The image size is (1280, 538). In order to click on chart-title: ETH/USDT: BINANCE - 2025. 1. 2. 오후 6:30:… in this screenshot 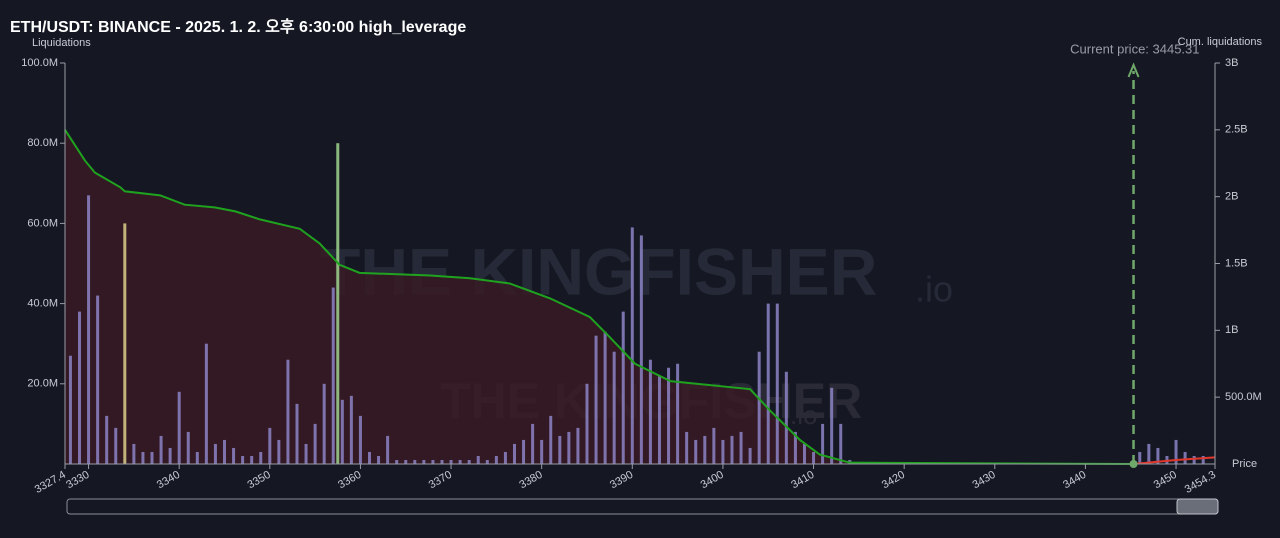, I will do `click(238, 26)`.